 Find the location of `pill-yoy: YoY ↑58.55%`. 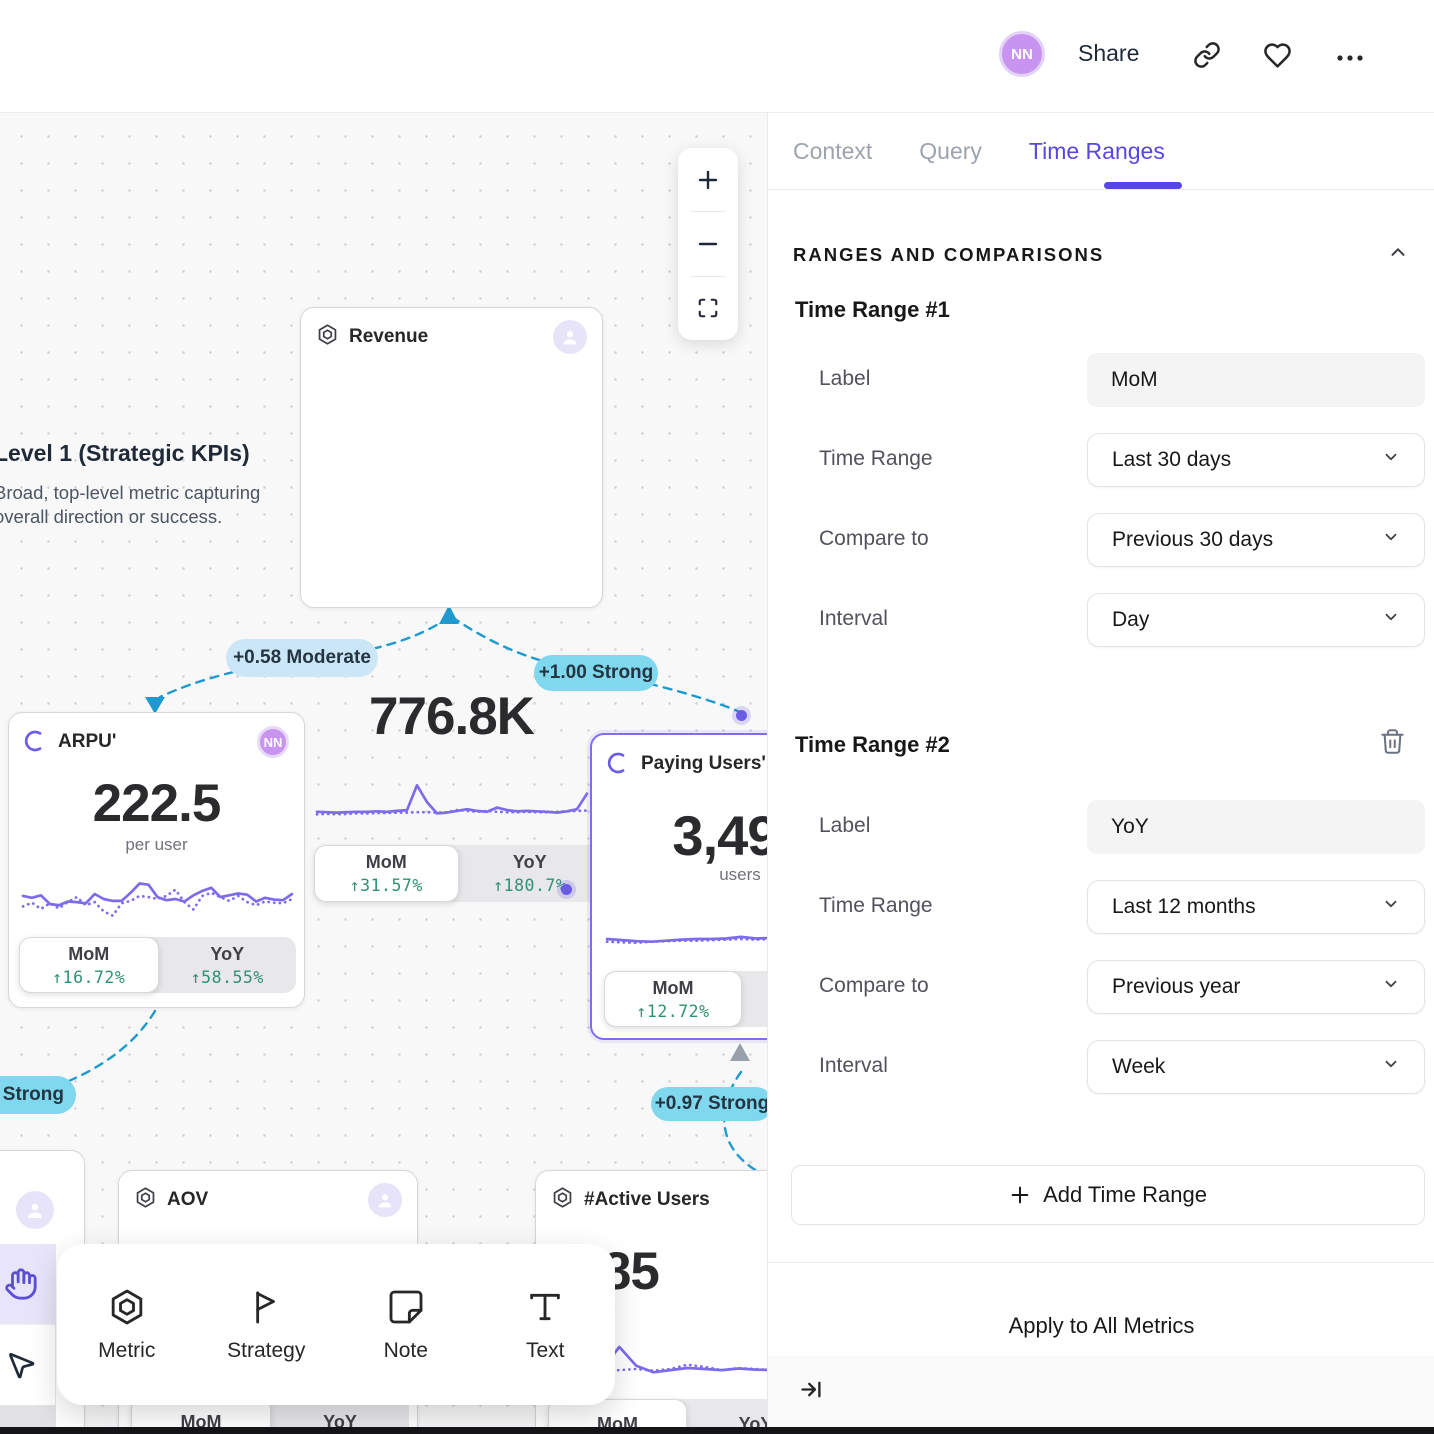

pill-yoy: YoY ↑58.55% is located at coordinates (227, 965).